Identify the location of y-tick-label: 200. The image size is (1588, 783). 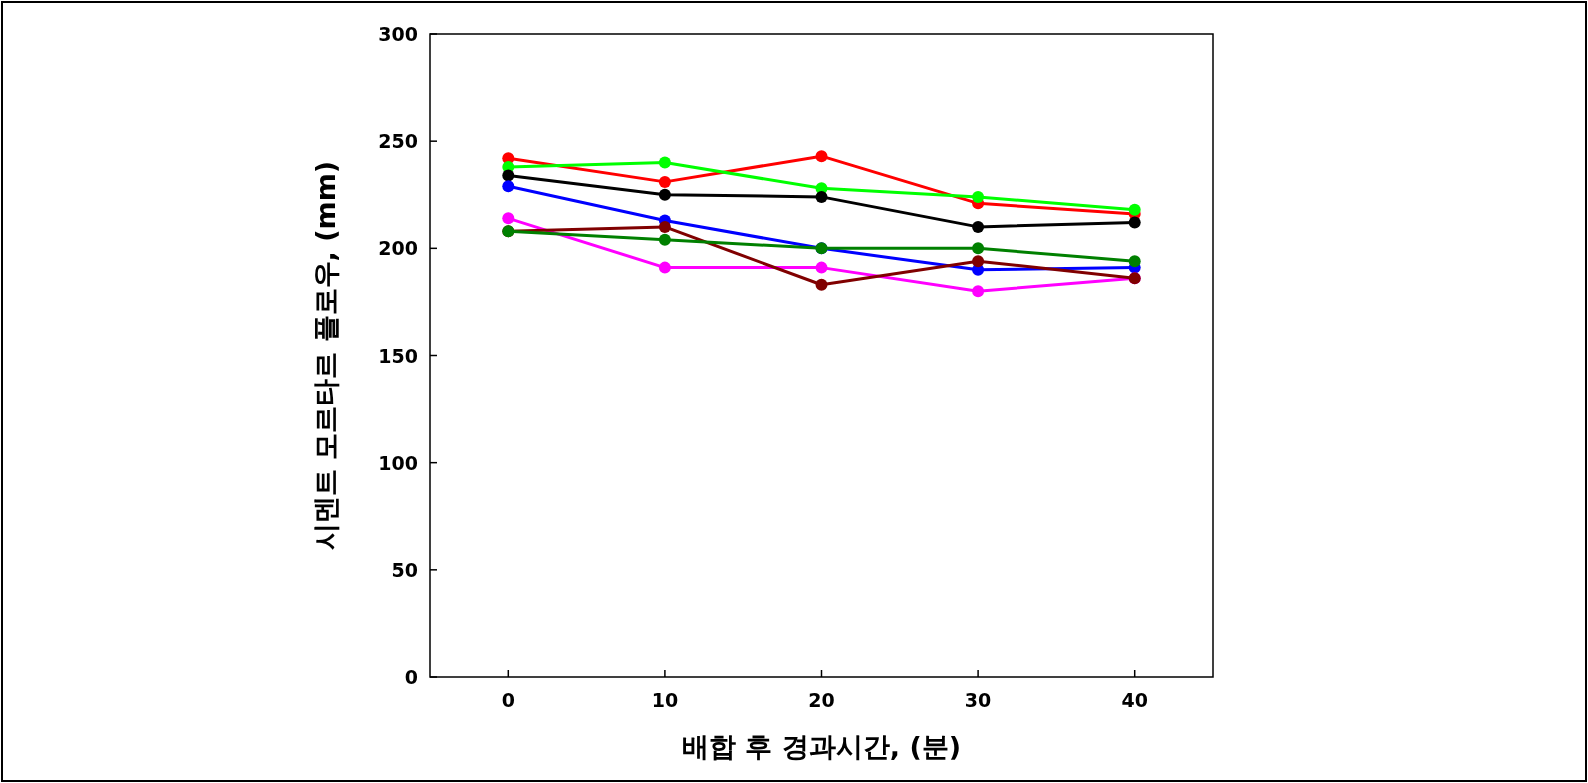
(398, 248).